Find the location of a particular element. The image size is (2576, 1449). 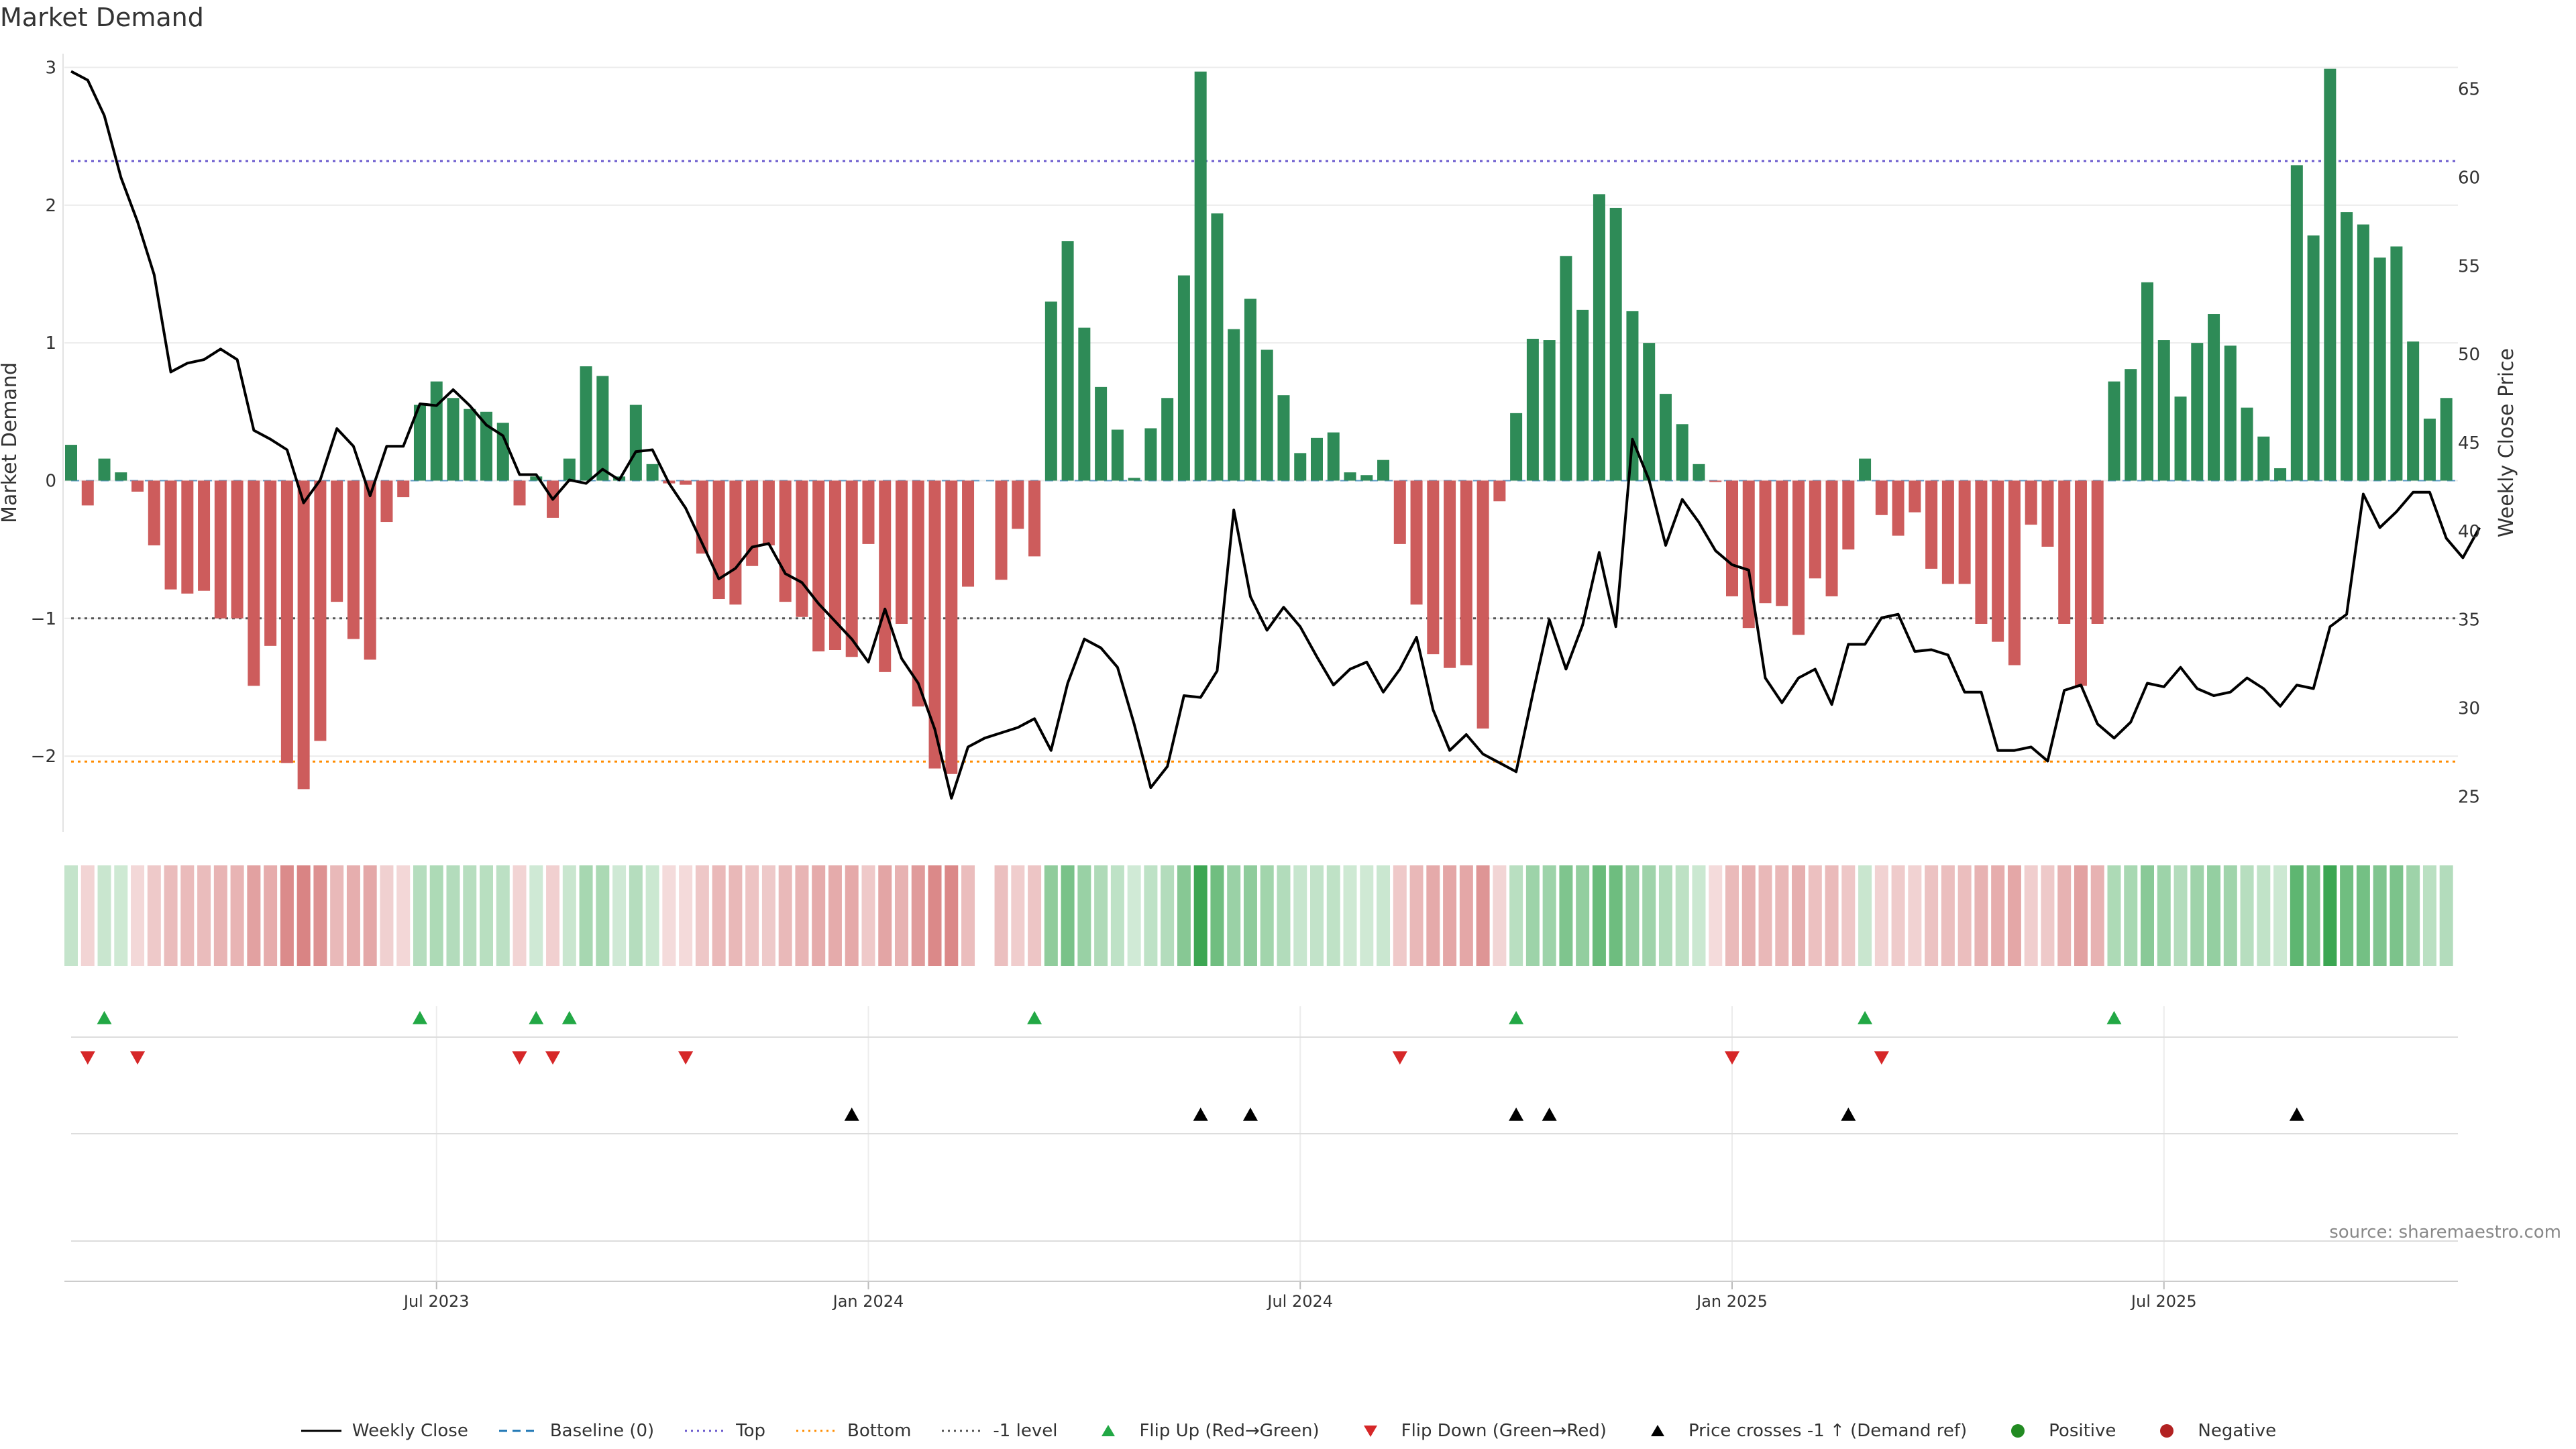

legend-item: Negative is located at coordinates (2210, 1431).